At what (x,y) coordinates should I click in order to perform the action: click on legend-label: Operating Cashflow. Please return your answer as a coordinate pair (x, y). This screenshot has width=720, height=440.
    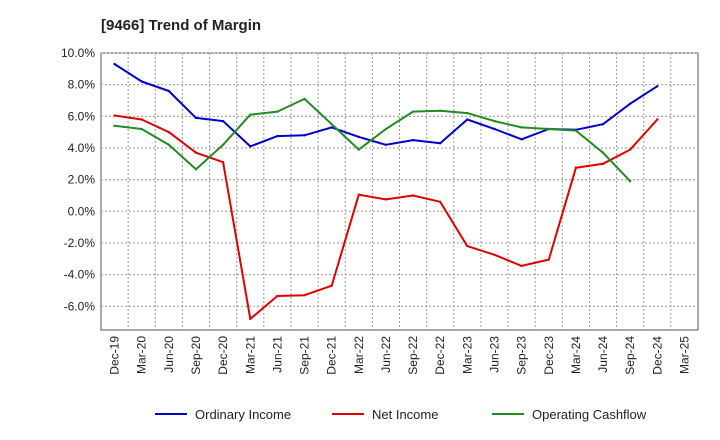
    Looking at the image, I should click on (589, 414).